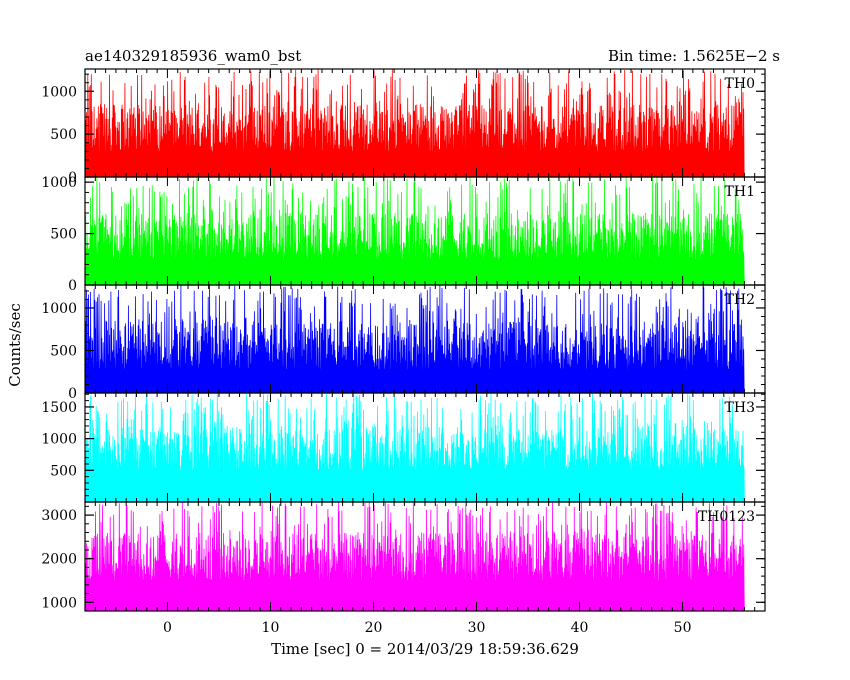  Describe the element at coordinates (374, 628) in the screenshot. I see `x-tick-label: 20` at that location.